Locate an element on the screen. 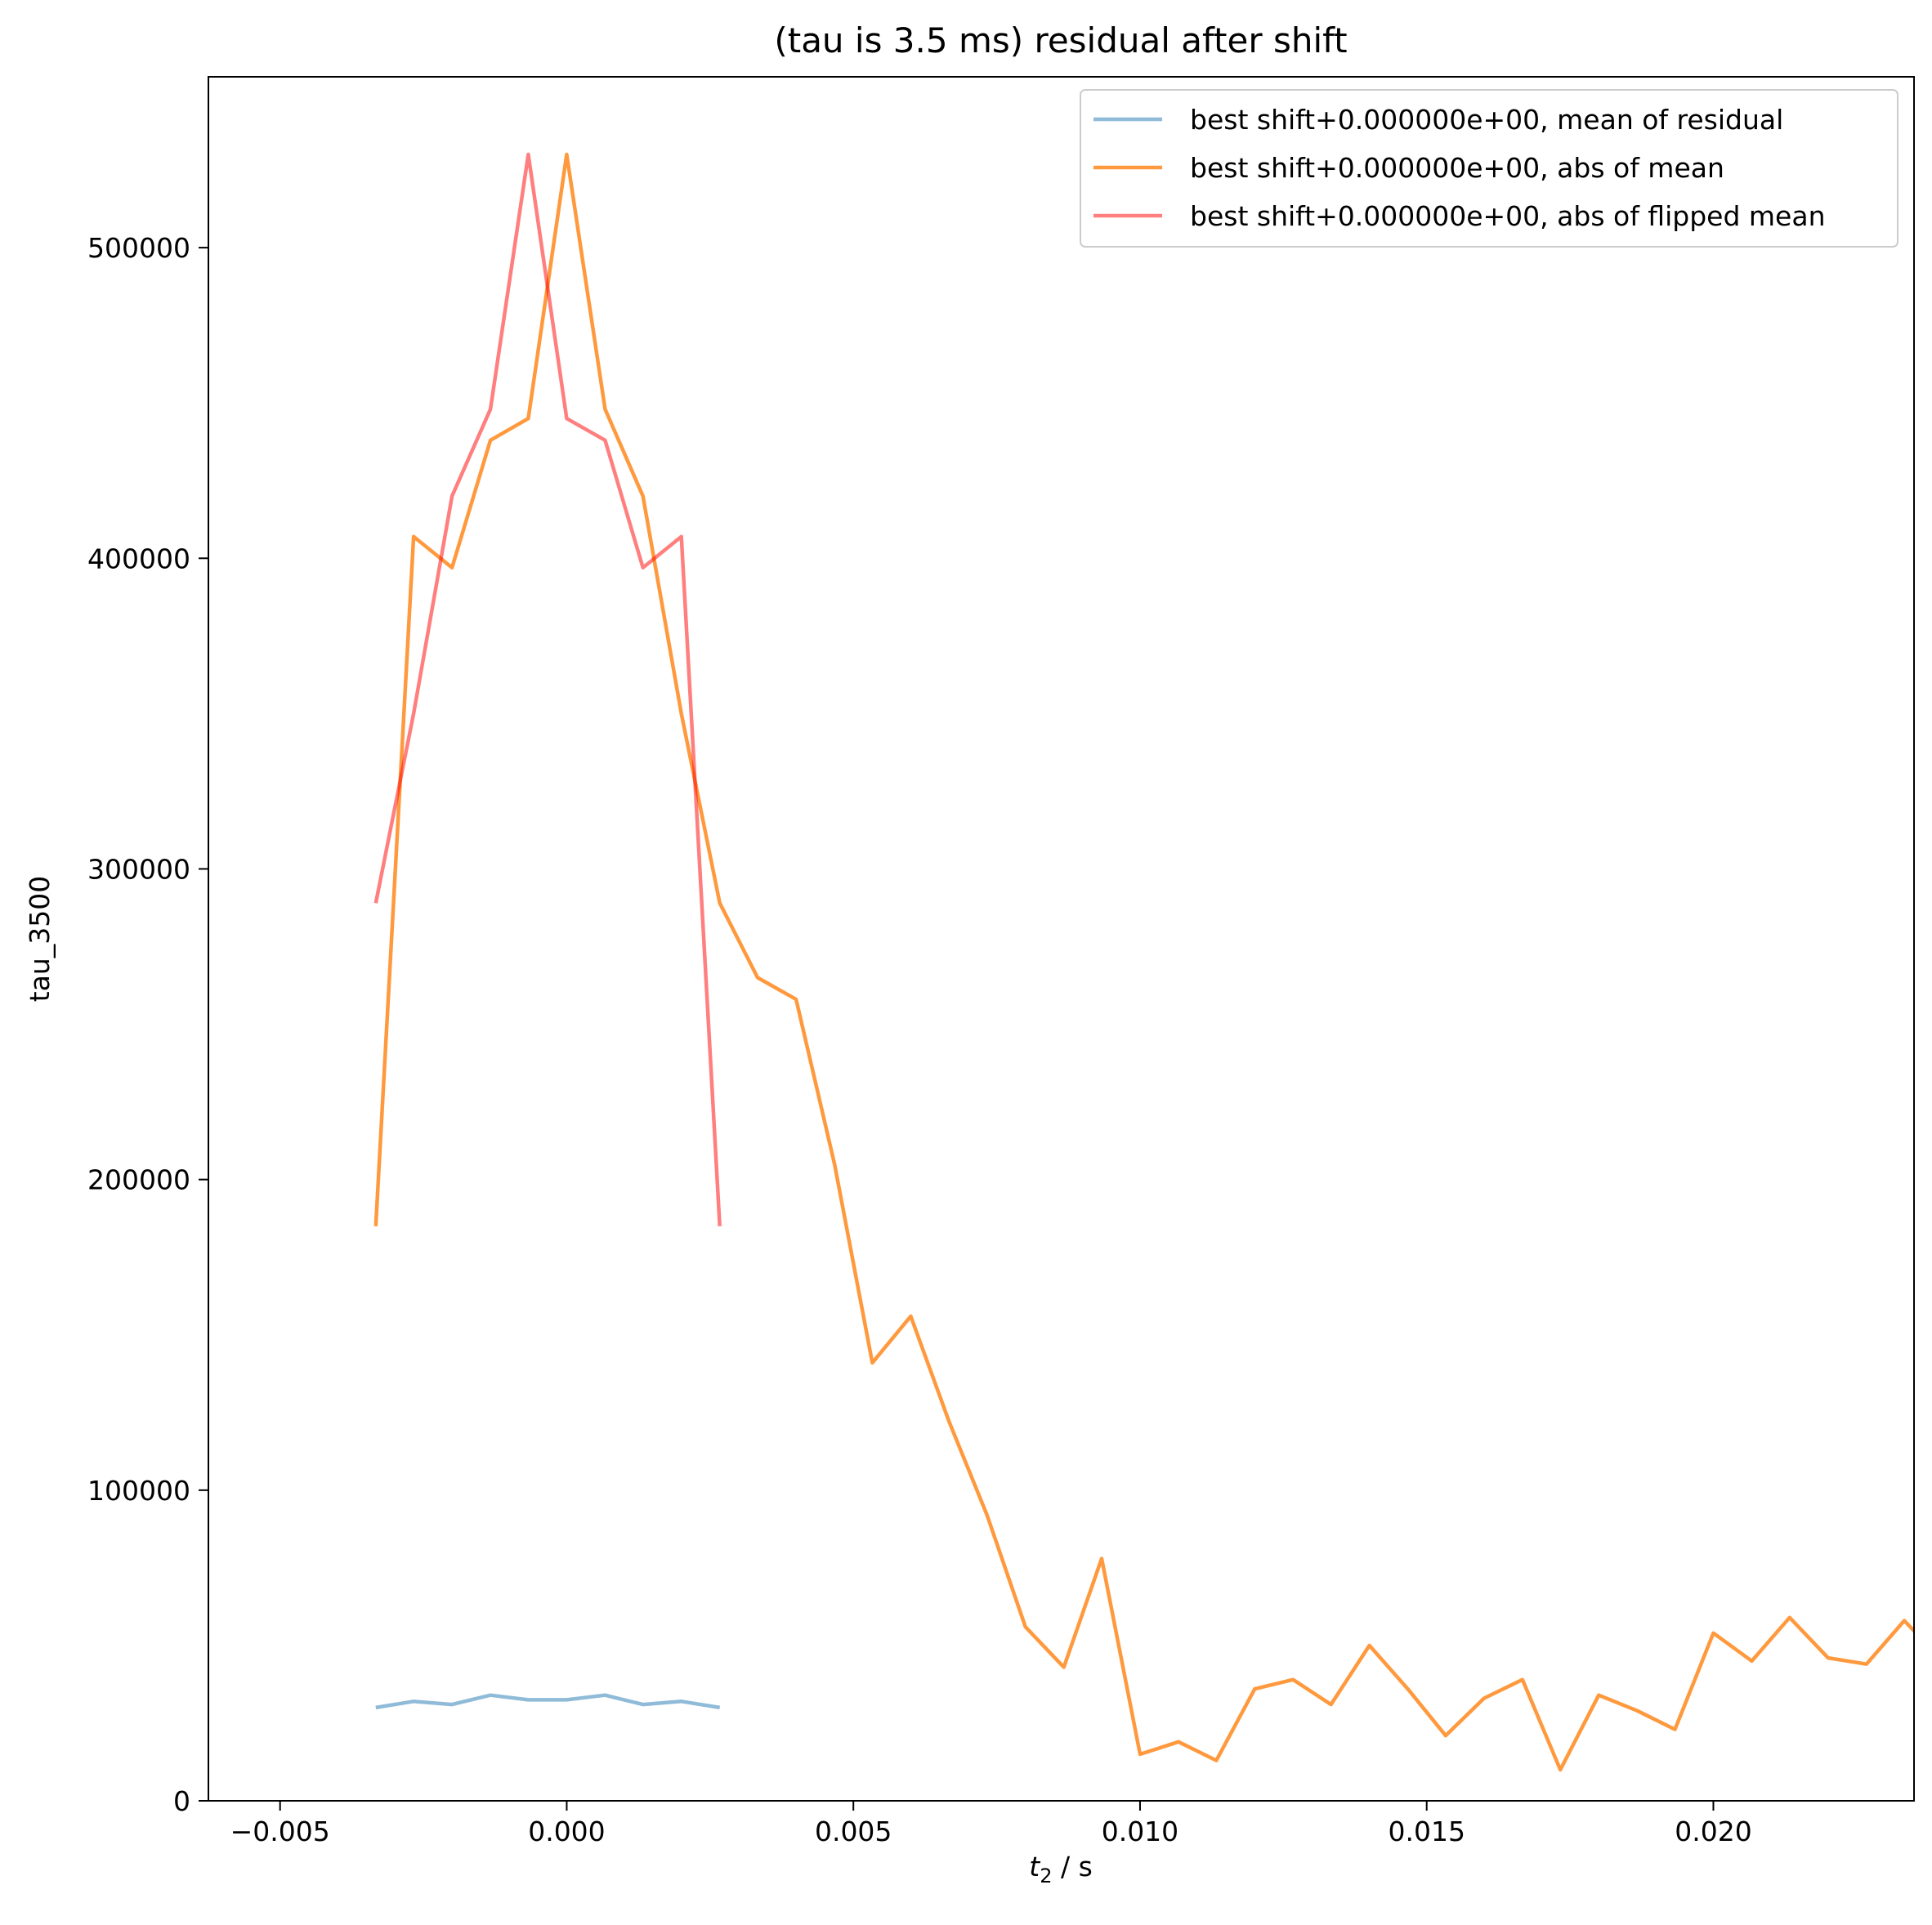  legend-frame is located at coordinates (1489, 168).